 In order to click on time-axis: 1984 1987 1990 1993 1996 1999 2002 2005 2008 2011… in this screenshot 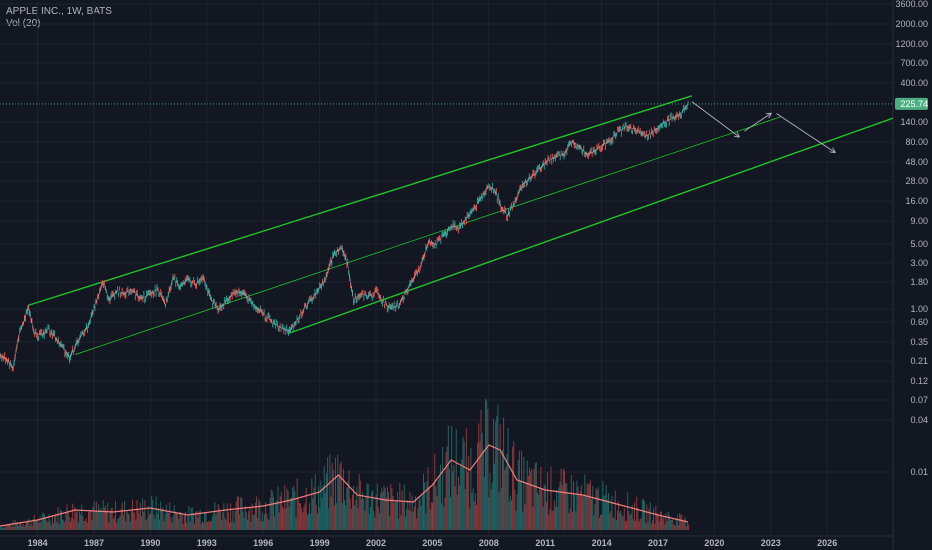, I will do `click(433, 543)`.